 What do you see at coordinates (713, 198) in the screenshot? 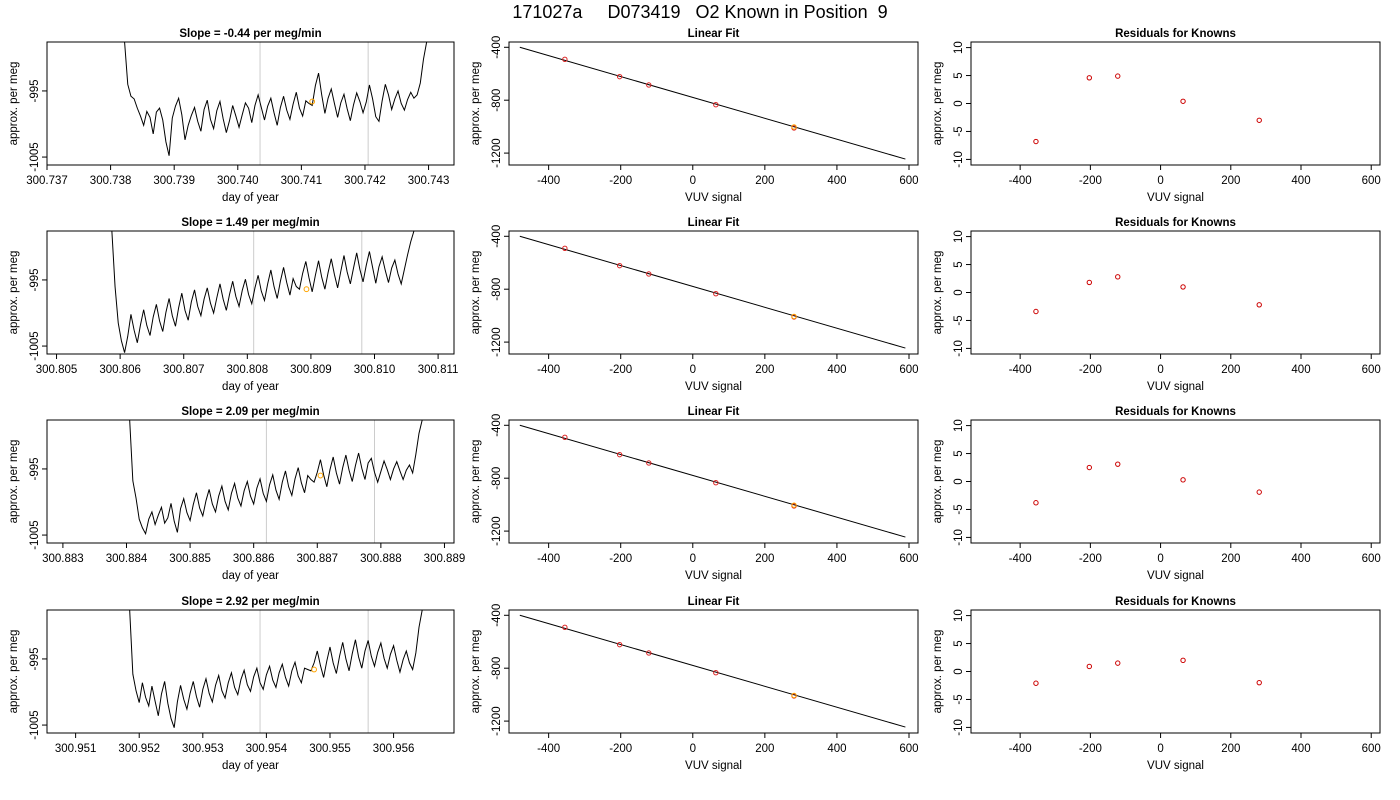
I see `row1-linear-fit-xlabel: VUV signal` at bounding box center [713, 198].